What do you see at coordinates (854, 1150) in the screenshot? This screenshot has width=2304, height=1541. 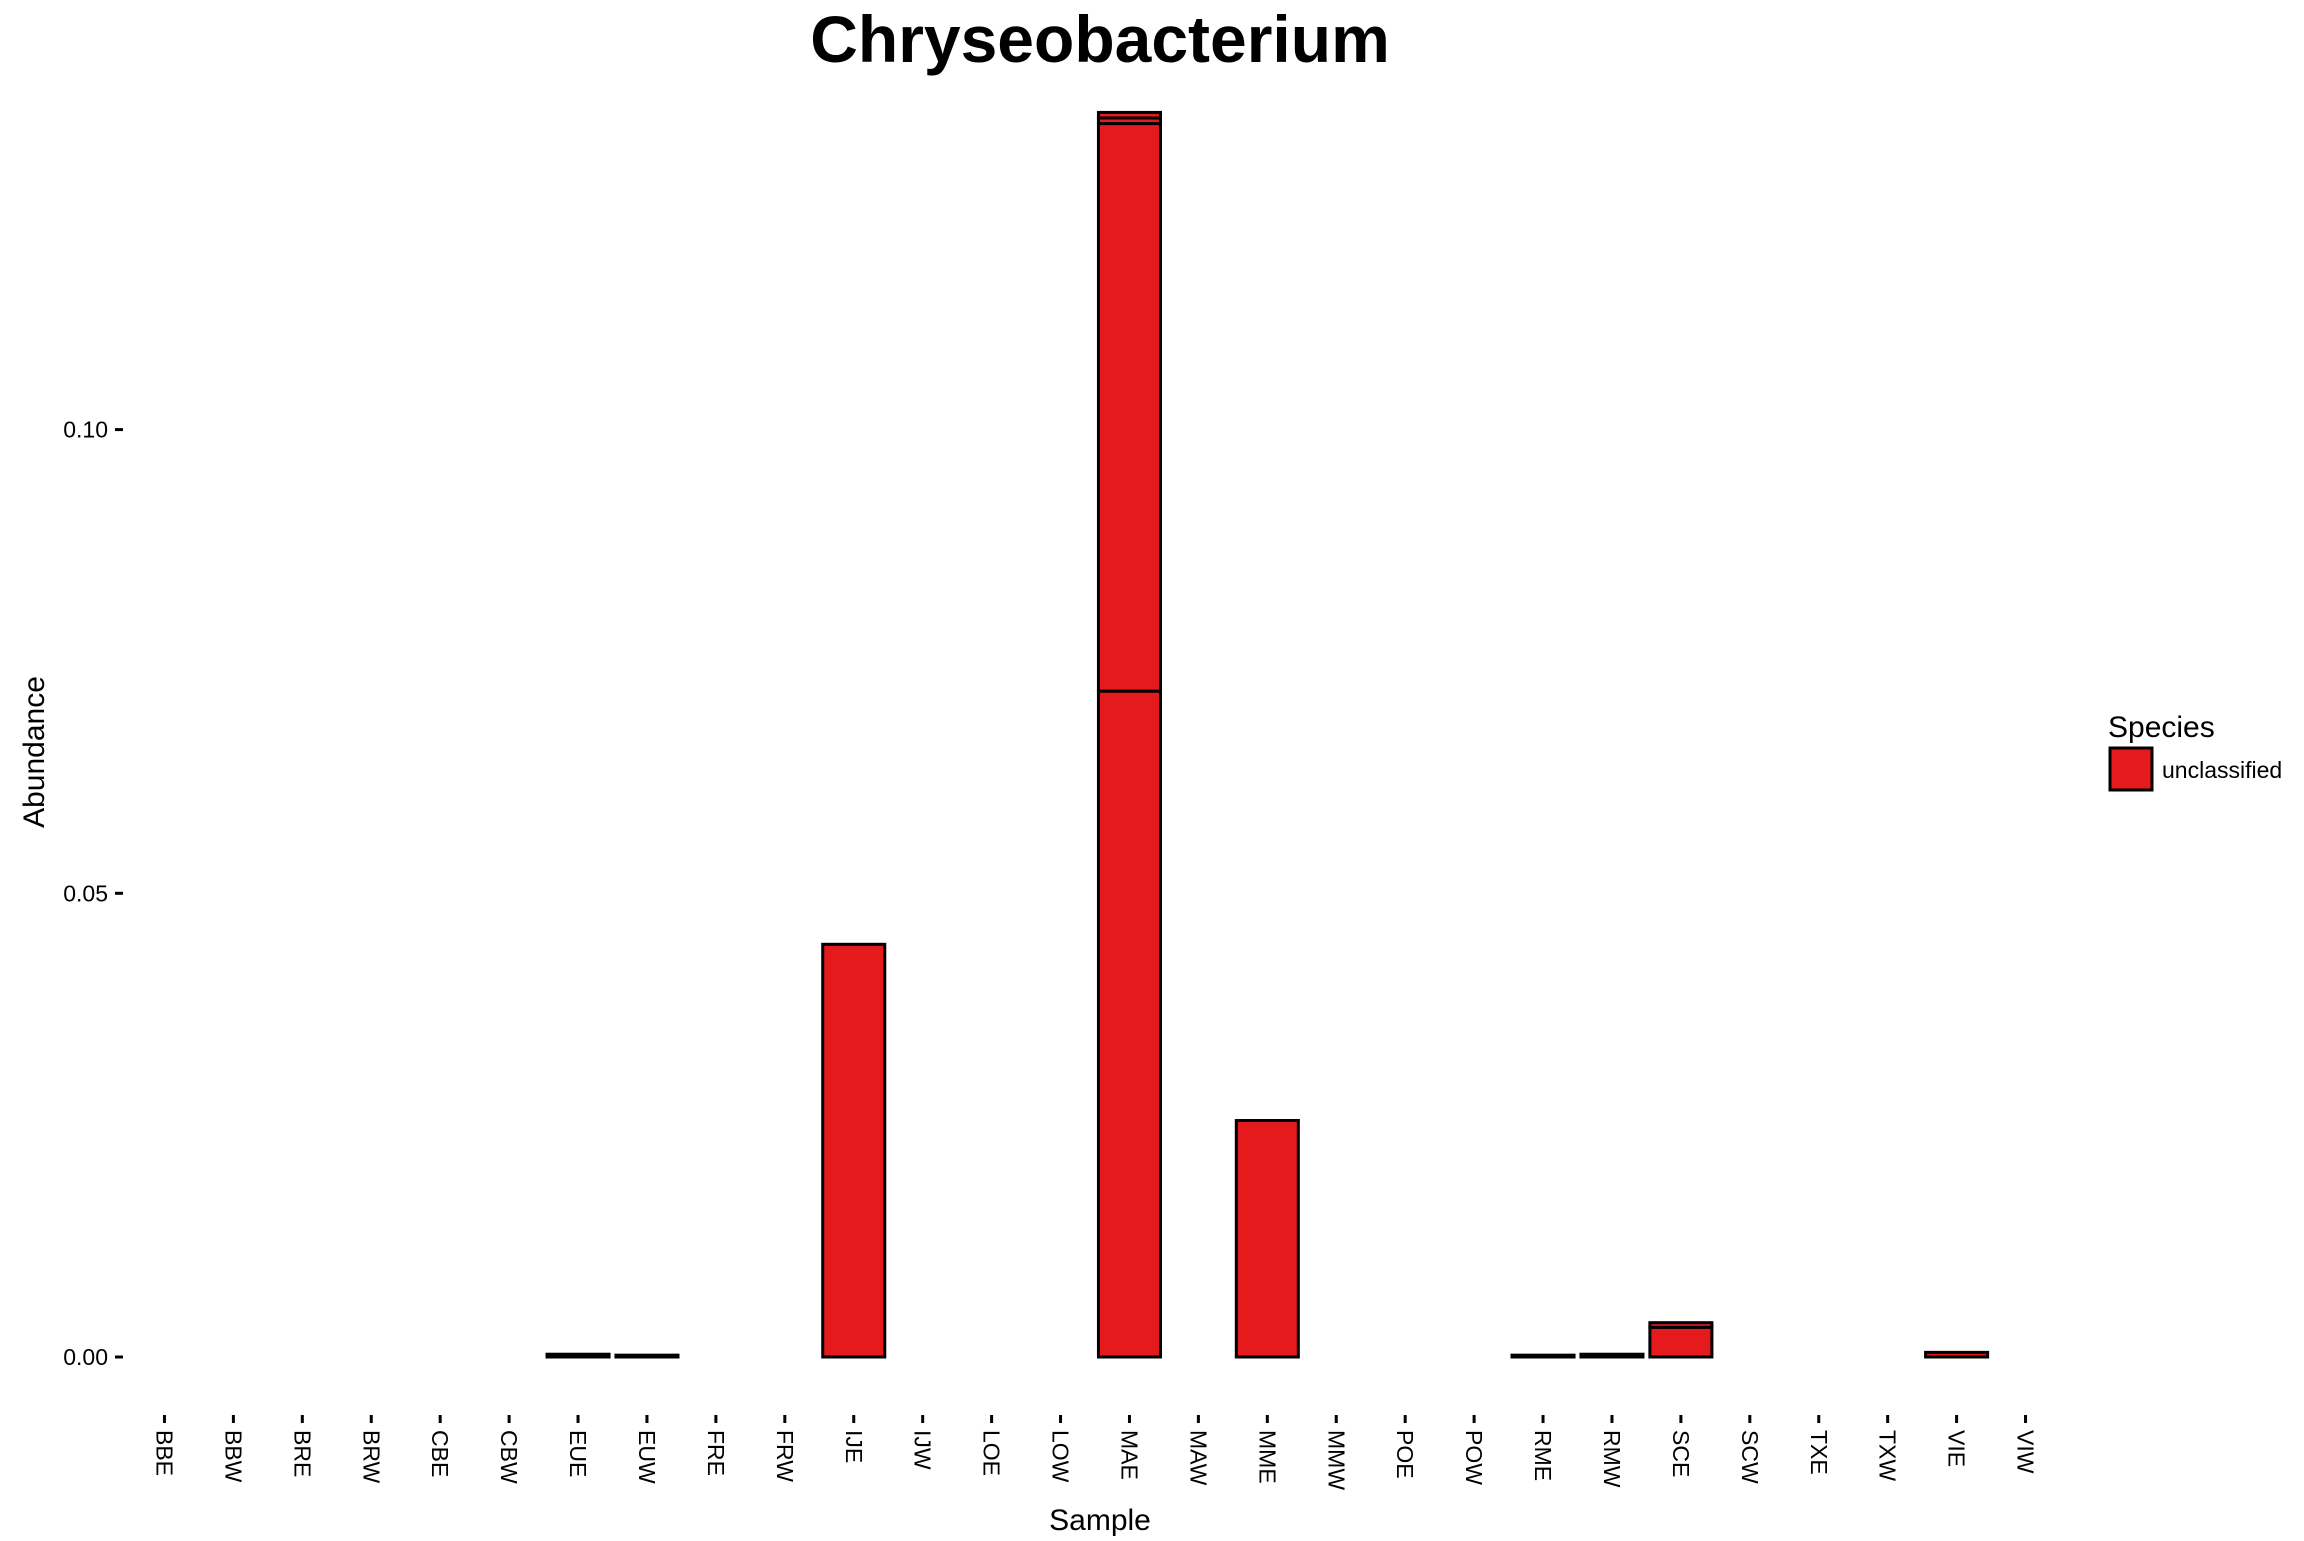 I see `bar-segment-ije` at bounding box center [854, 1150].